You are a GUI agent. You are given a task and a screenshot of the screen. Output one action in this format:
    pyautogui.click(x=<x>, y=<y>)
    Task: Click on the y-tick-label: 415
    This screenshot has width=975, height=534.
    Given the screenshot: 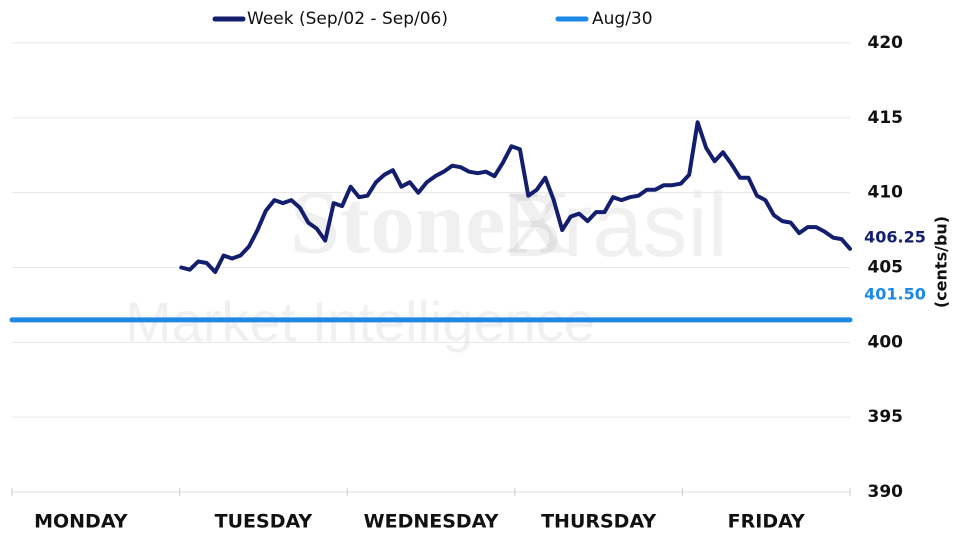 What is the action you would take?
    pyautogui.click(x=886, y=118)
    